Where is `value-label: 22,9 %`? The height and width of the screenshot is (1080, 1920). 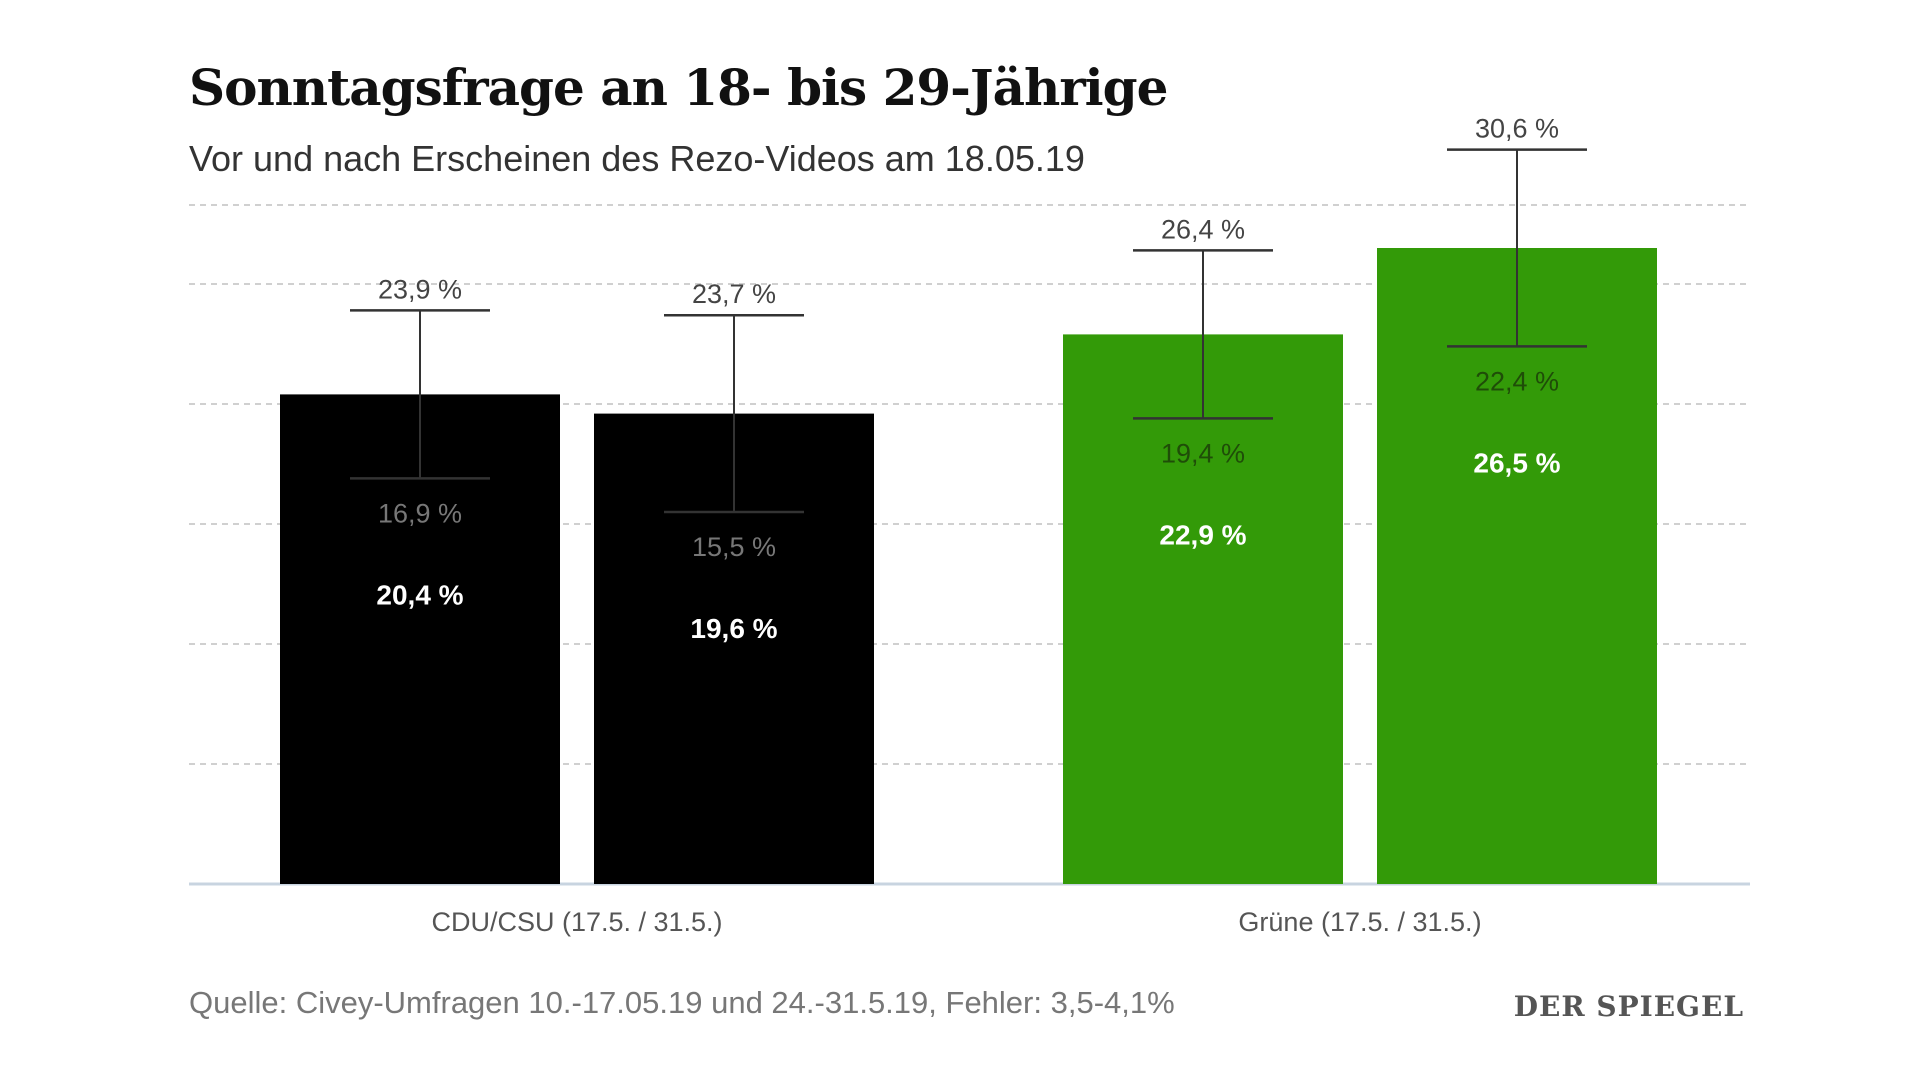
value-label: 22,9 % is located at coordinates (1202, 534).